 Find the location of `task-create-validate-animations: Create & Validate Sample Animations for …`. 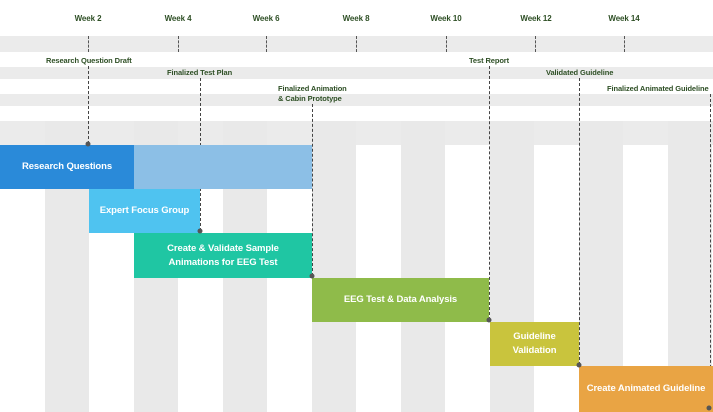

task-create-validate-animations: Create & Validate Sample Animations for … is located at coordinates (223, 255).